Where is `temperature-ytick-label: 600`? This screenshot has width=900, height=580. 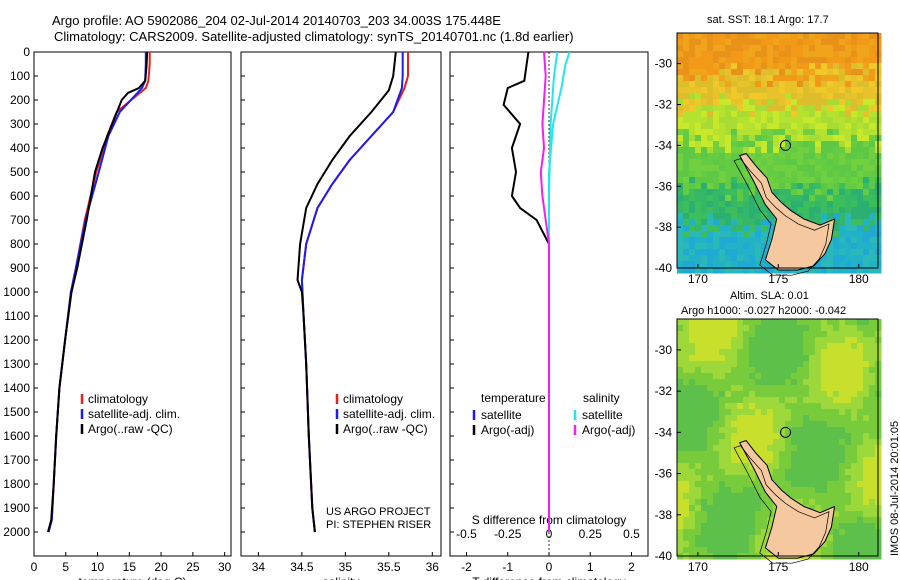
temperature-ytick-label: 600 is located at coordinates (20, 196).